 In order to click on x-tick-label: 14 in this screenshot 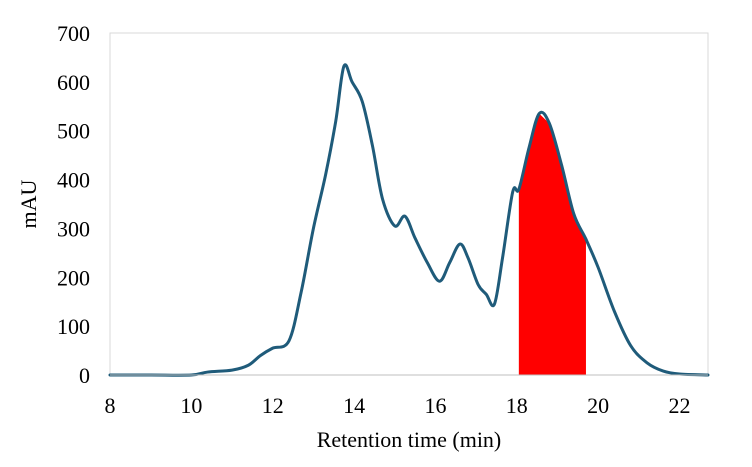, I will do `click(354, 405)`.